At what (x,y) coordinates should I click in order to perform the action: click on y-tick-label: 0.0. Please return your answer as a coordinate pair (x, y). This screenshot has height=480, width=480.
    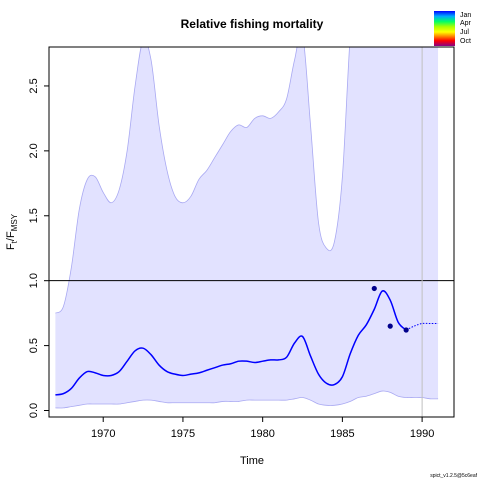
    Looking at the image, I should click on (34, 410).